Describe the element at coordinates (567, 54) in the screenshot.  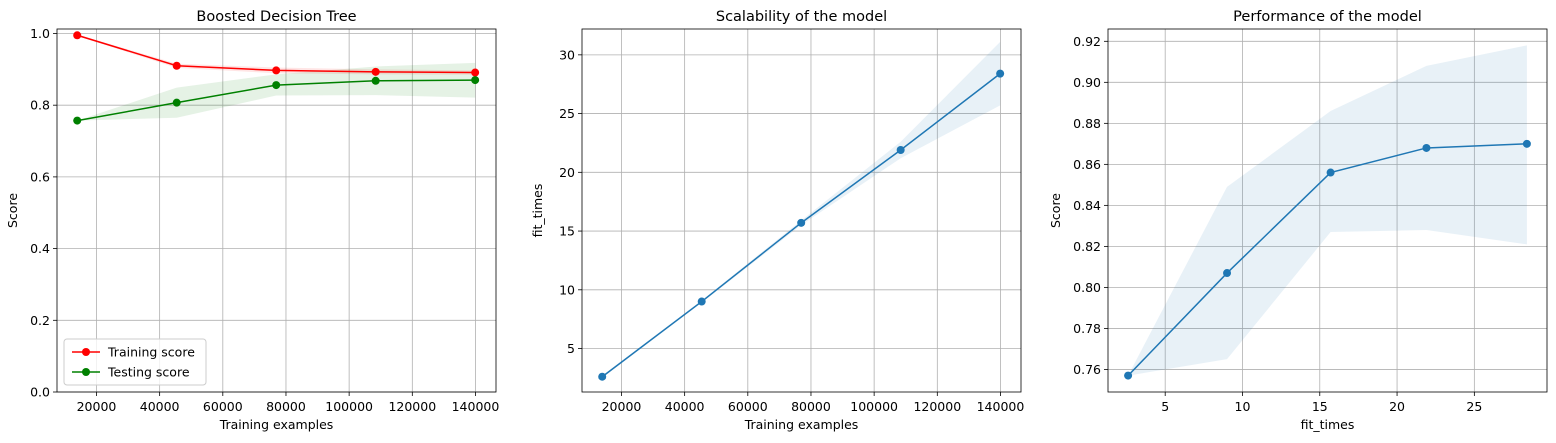
I see `y-tick-label: 30` at that location.